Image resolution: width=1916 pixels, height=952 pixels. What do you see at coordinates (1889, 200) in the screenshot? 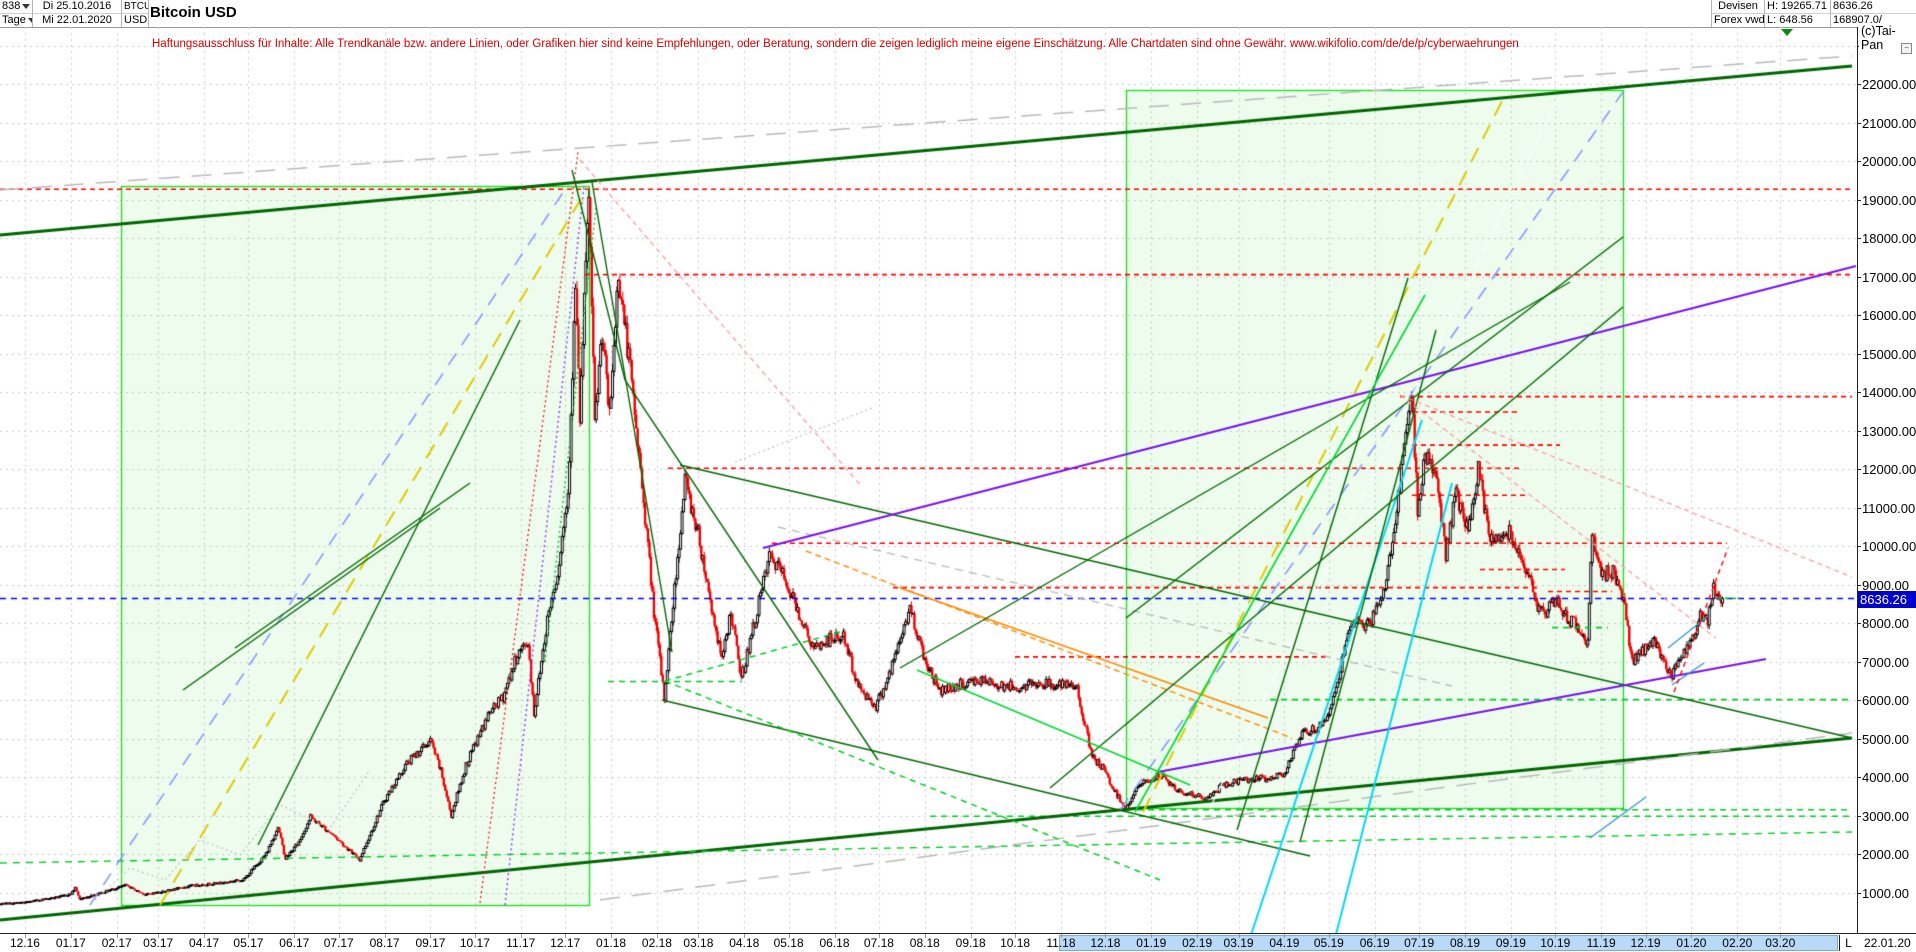
I see `price-axis-label: 19000.00` at bounding box center [1889, 200].